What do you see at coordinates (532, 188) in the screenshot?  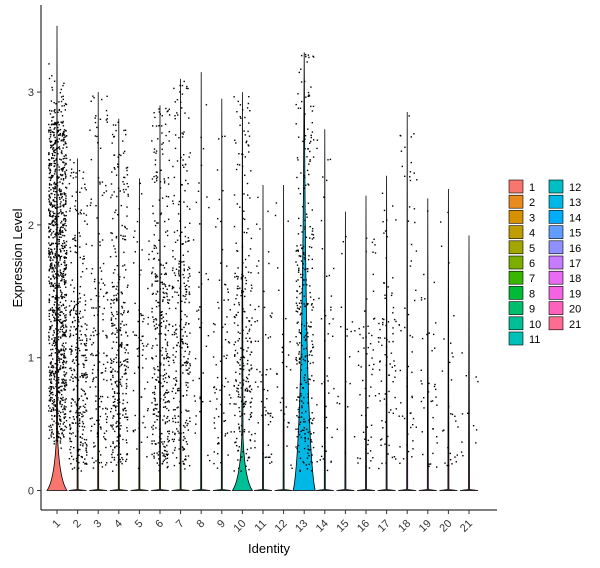 I see `legend-label-1: 1` at bounding box center [532, 188].